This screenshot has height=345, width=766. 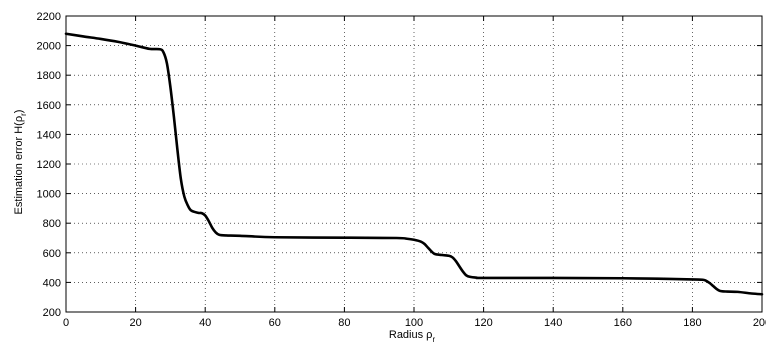 I want to click on y-axis-title-subscript: r, so click(x=23, y=114).